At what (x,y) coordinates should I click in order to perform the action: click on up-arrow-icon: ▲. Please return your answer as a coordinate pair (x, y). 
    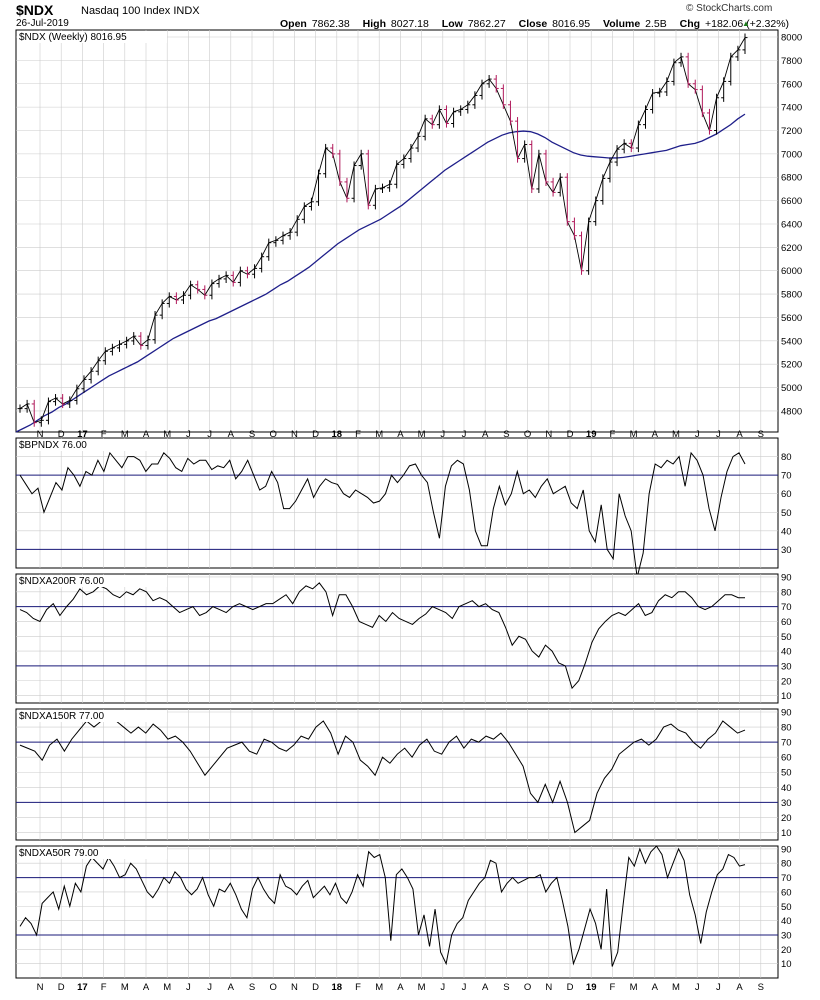
    Looking at the image, I should click on (746, 23).